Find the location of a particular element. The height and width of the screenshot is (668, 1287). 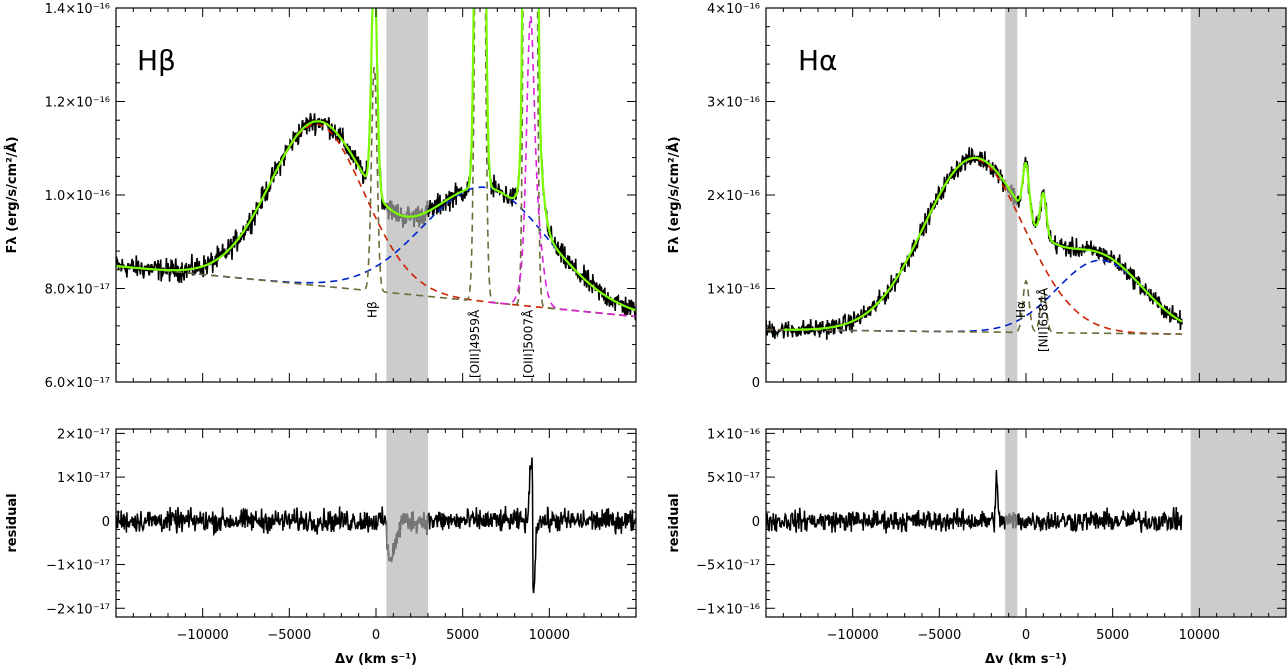

hbeta-residual-series is located at coordinates (376, 525).